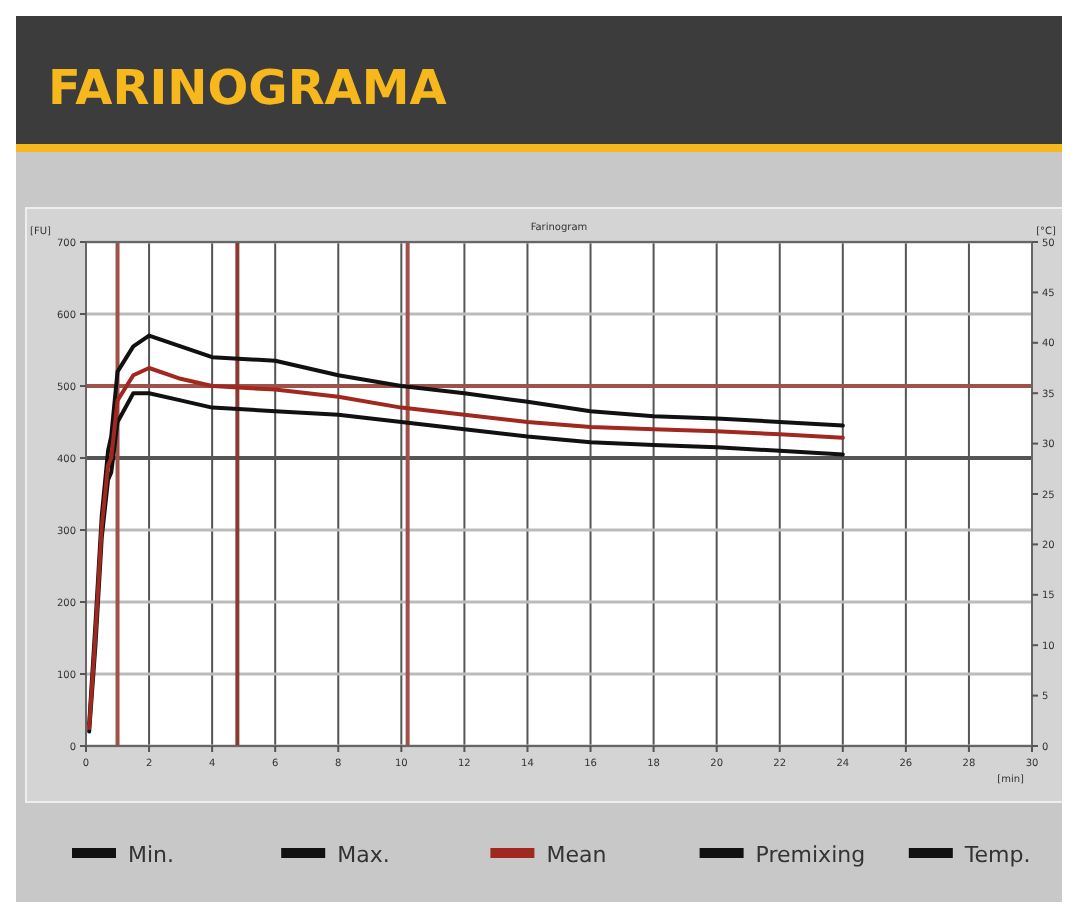 Image resolution: width=1078 pixels, height=918 pixels. Describe the element at coordinates (248, 88) in the screenshot. I see `chart-title: FARINOGRAMA` at that location.